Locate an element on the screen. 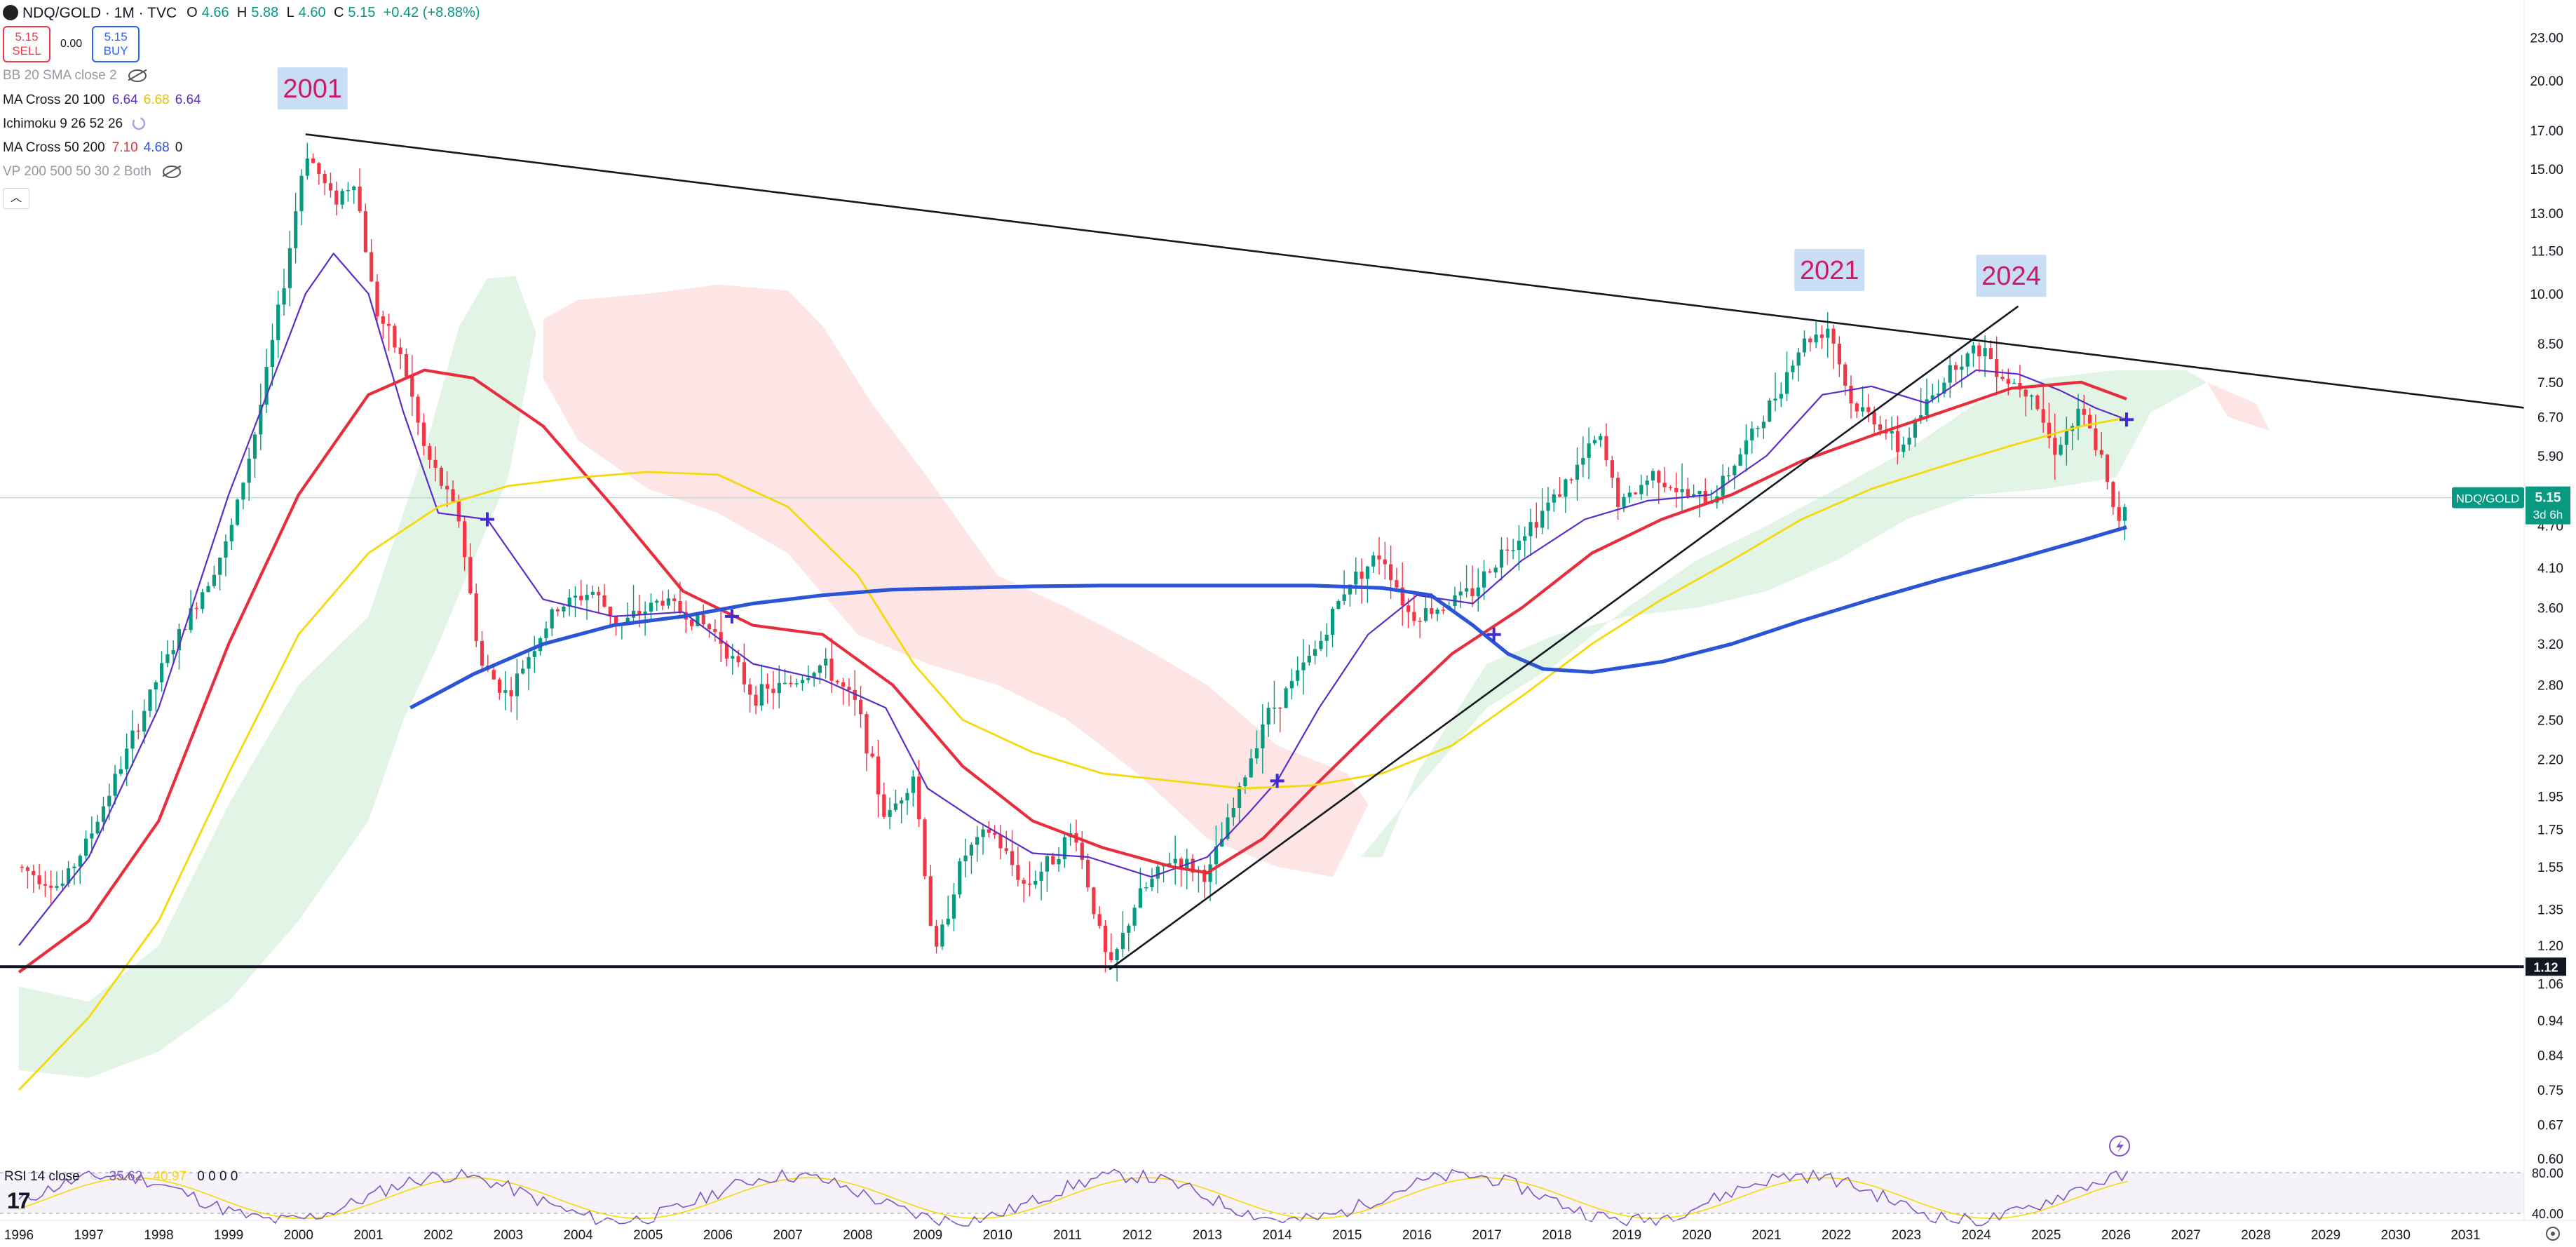  cross-marker is located at coordinates (487, 519).